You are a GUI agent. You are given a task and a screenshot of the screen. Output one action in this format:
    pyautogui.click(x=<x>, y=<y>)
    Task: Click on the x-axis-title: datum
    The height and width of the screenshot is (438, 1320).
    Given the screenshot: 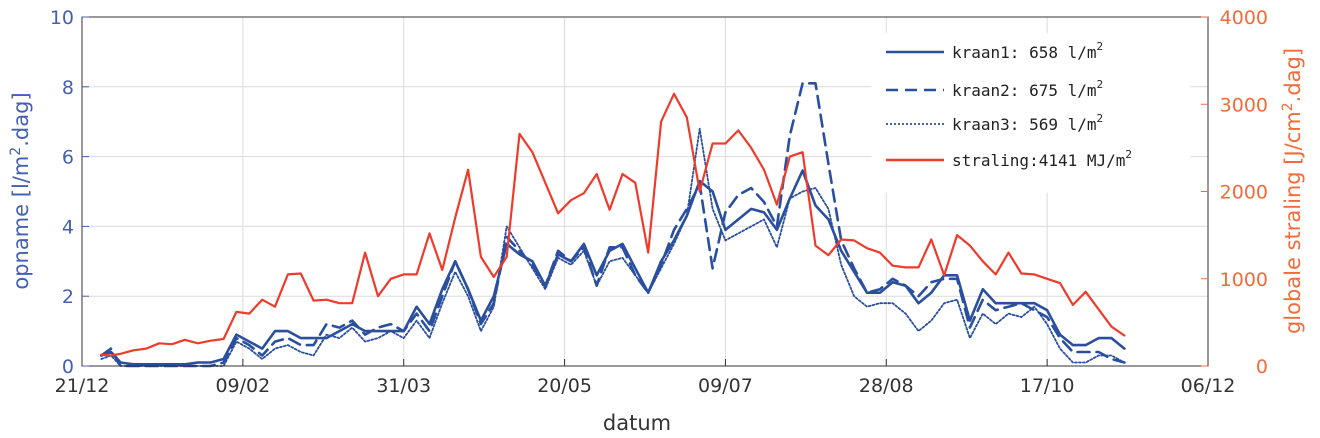 What is the action you would take?
    pyautogui.click(x=637, y=423)
    